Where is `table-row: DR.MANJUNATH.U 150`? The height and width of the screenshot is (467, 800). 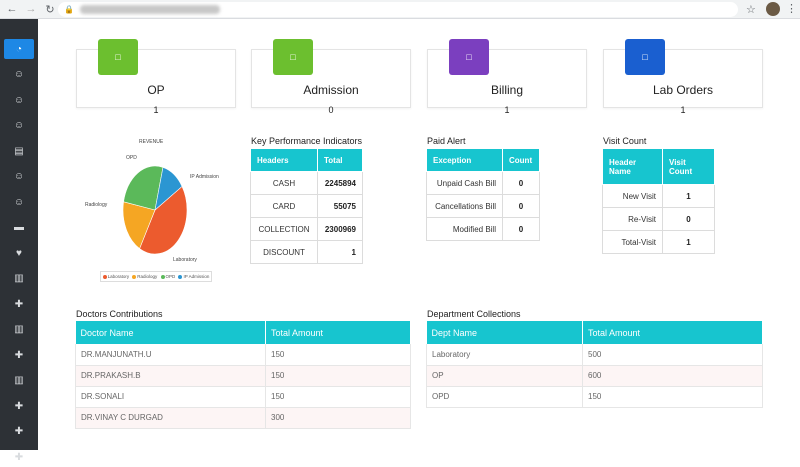 table-row: DR.MANJUNATH.U 150 is located at coordinates (243, 355).